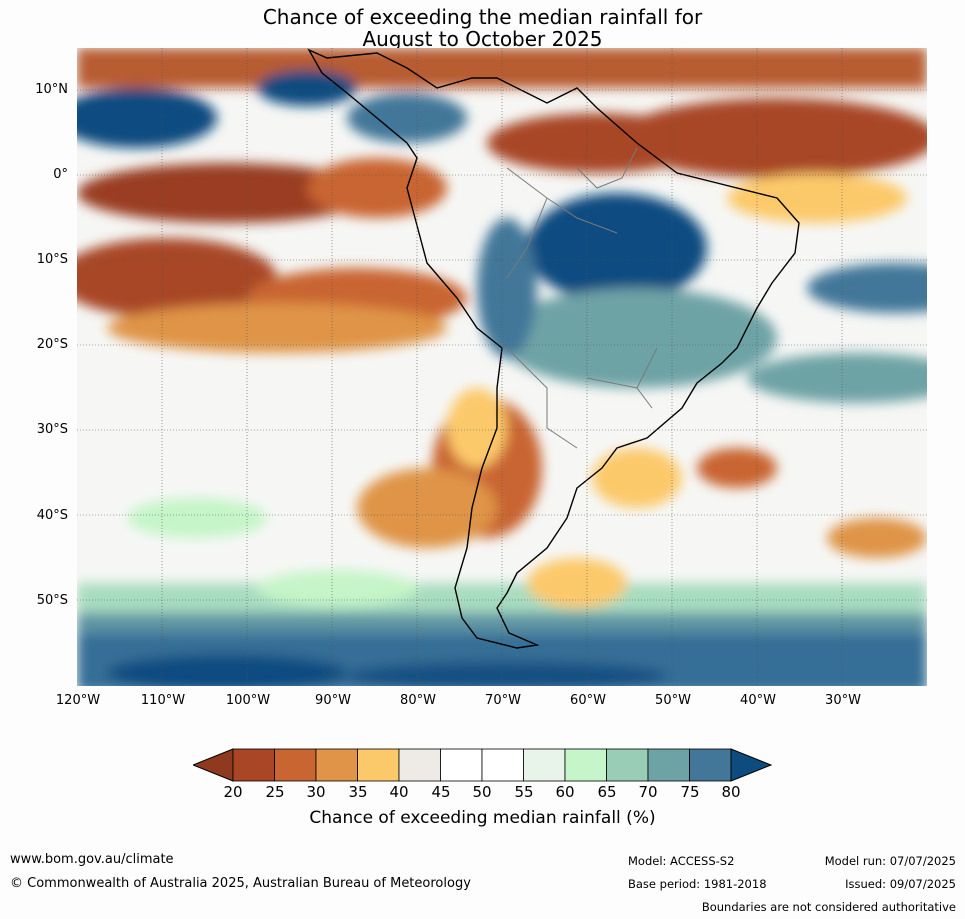 The image size is (965, 919). I want to click on map-title-line2: August to October 2025, so click(482, 39).